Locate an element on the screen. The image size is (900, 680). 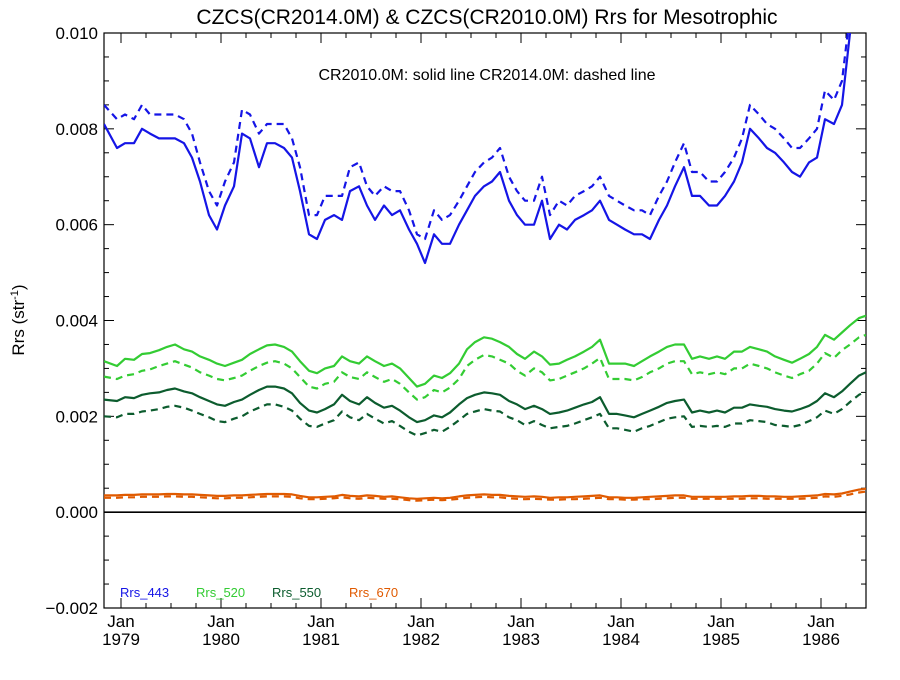
x-tick-year-label: 1986 is located at coordinates (821, 639).